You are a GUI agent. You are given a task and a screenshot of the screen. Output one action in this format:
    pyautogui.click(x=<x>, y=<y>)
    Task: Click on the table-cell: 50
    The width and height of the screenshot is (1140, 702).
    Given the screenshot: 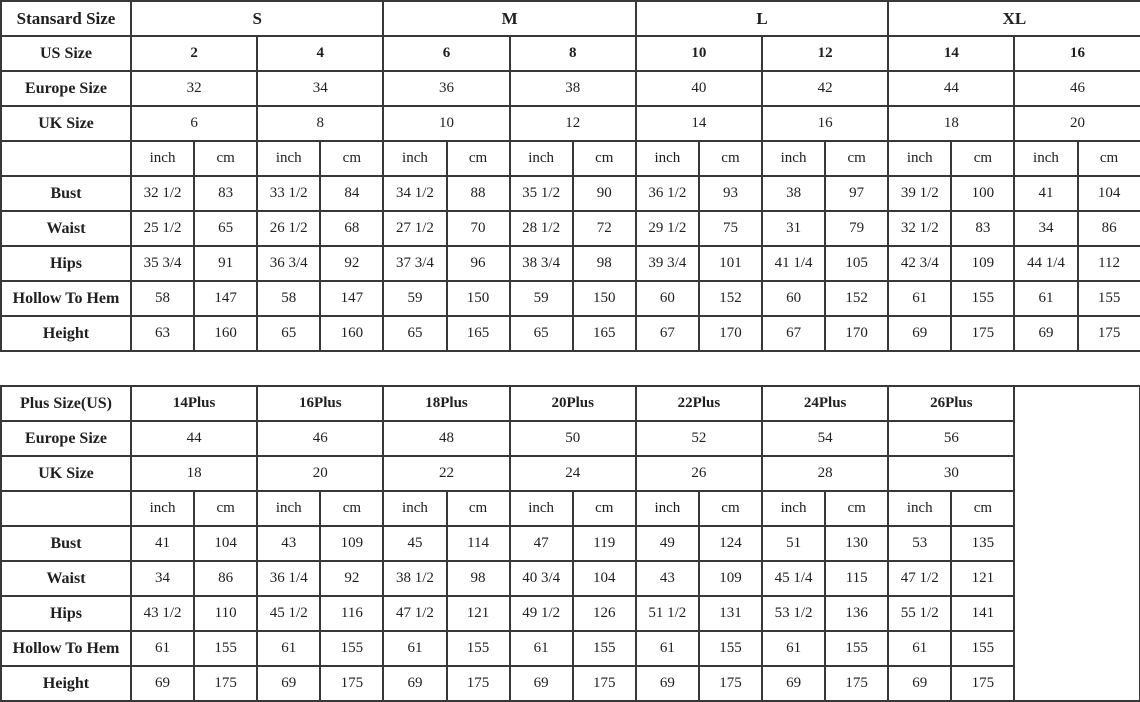 What is the action you would take?
    pyautogui.click(x=572, y=438)
    